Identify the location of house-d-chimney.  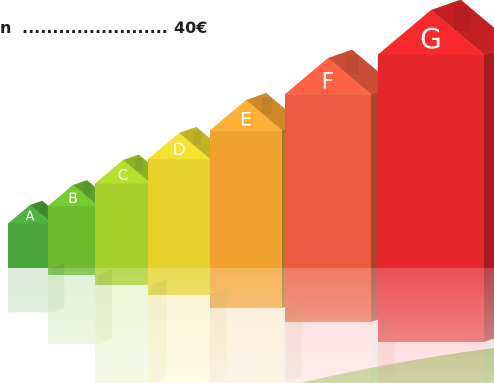
(197, 138).